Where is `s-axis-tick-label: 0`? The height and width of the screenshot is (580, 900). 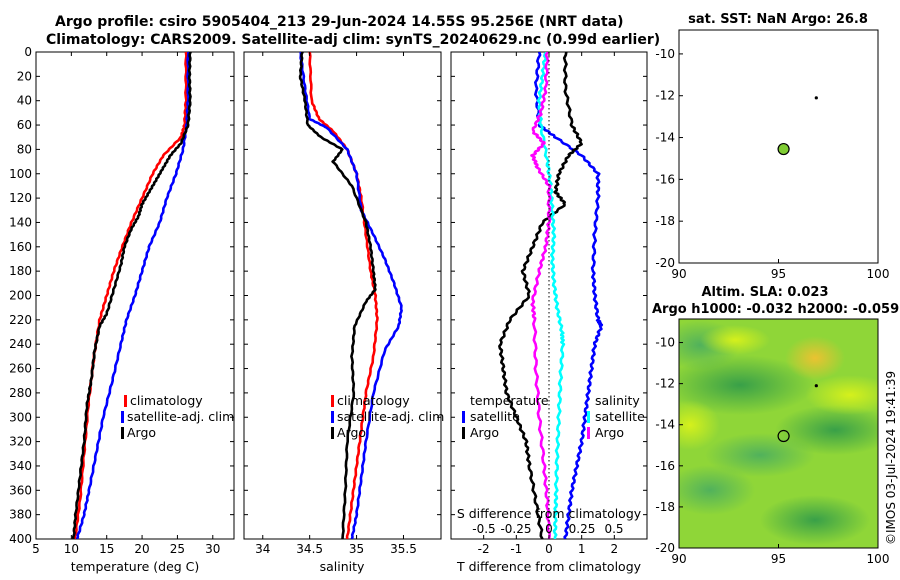 s-axis-tick-label: 0 is located at coordinates (549, 529).